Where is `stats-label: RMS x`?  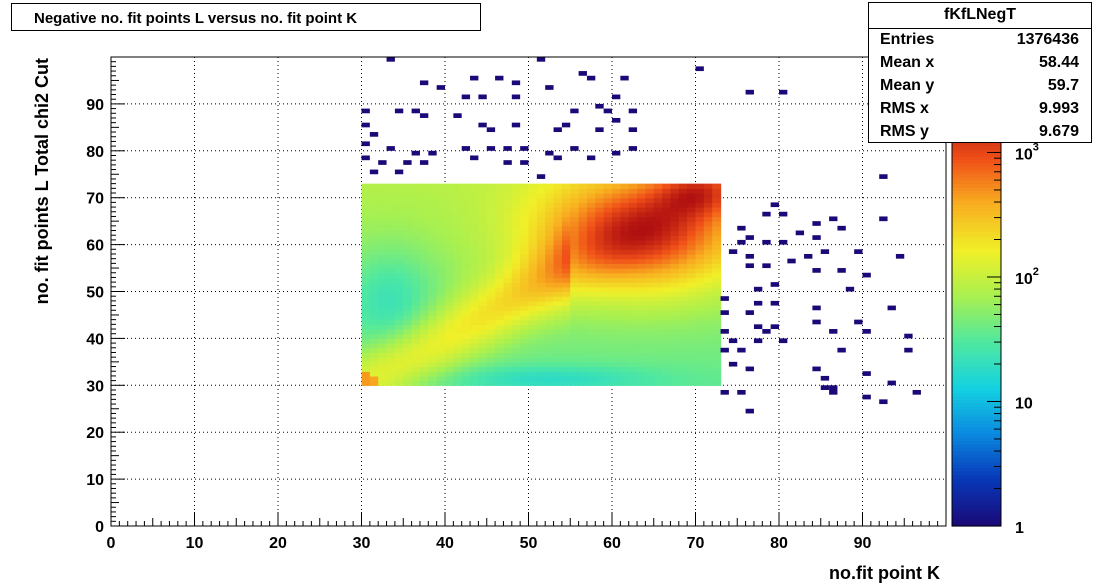
stats-label: RMS x is located at coordinates (904, 108).